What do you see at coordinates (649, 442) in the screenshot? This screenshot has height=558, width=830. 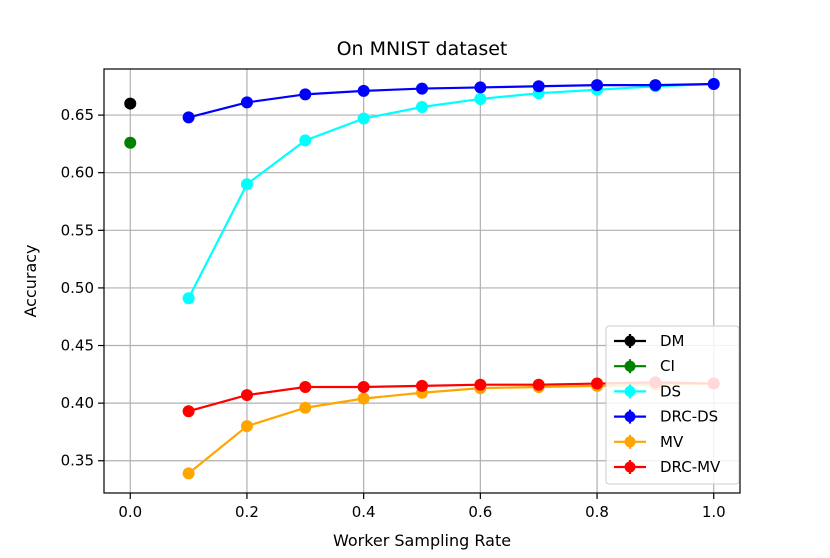 I see `legend-item-mv: MV` at bounding box center [649, 442].